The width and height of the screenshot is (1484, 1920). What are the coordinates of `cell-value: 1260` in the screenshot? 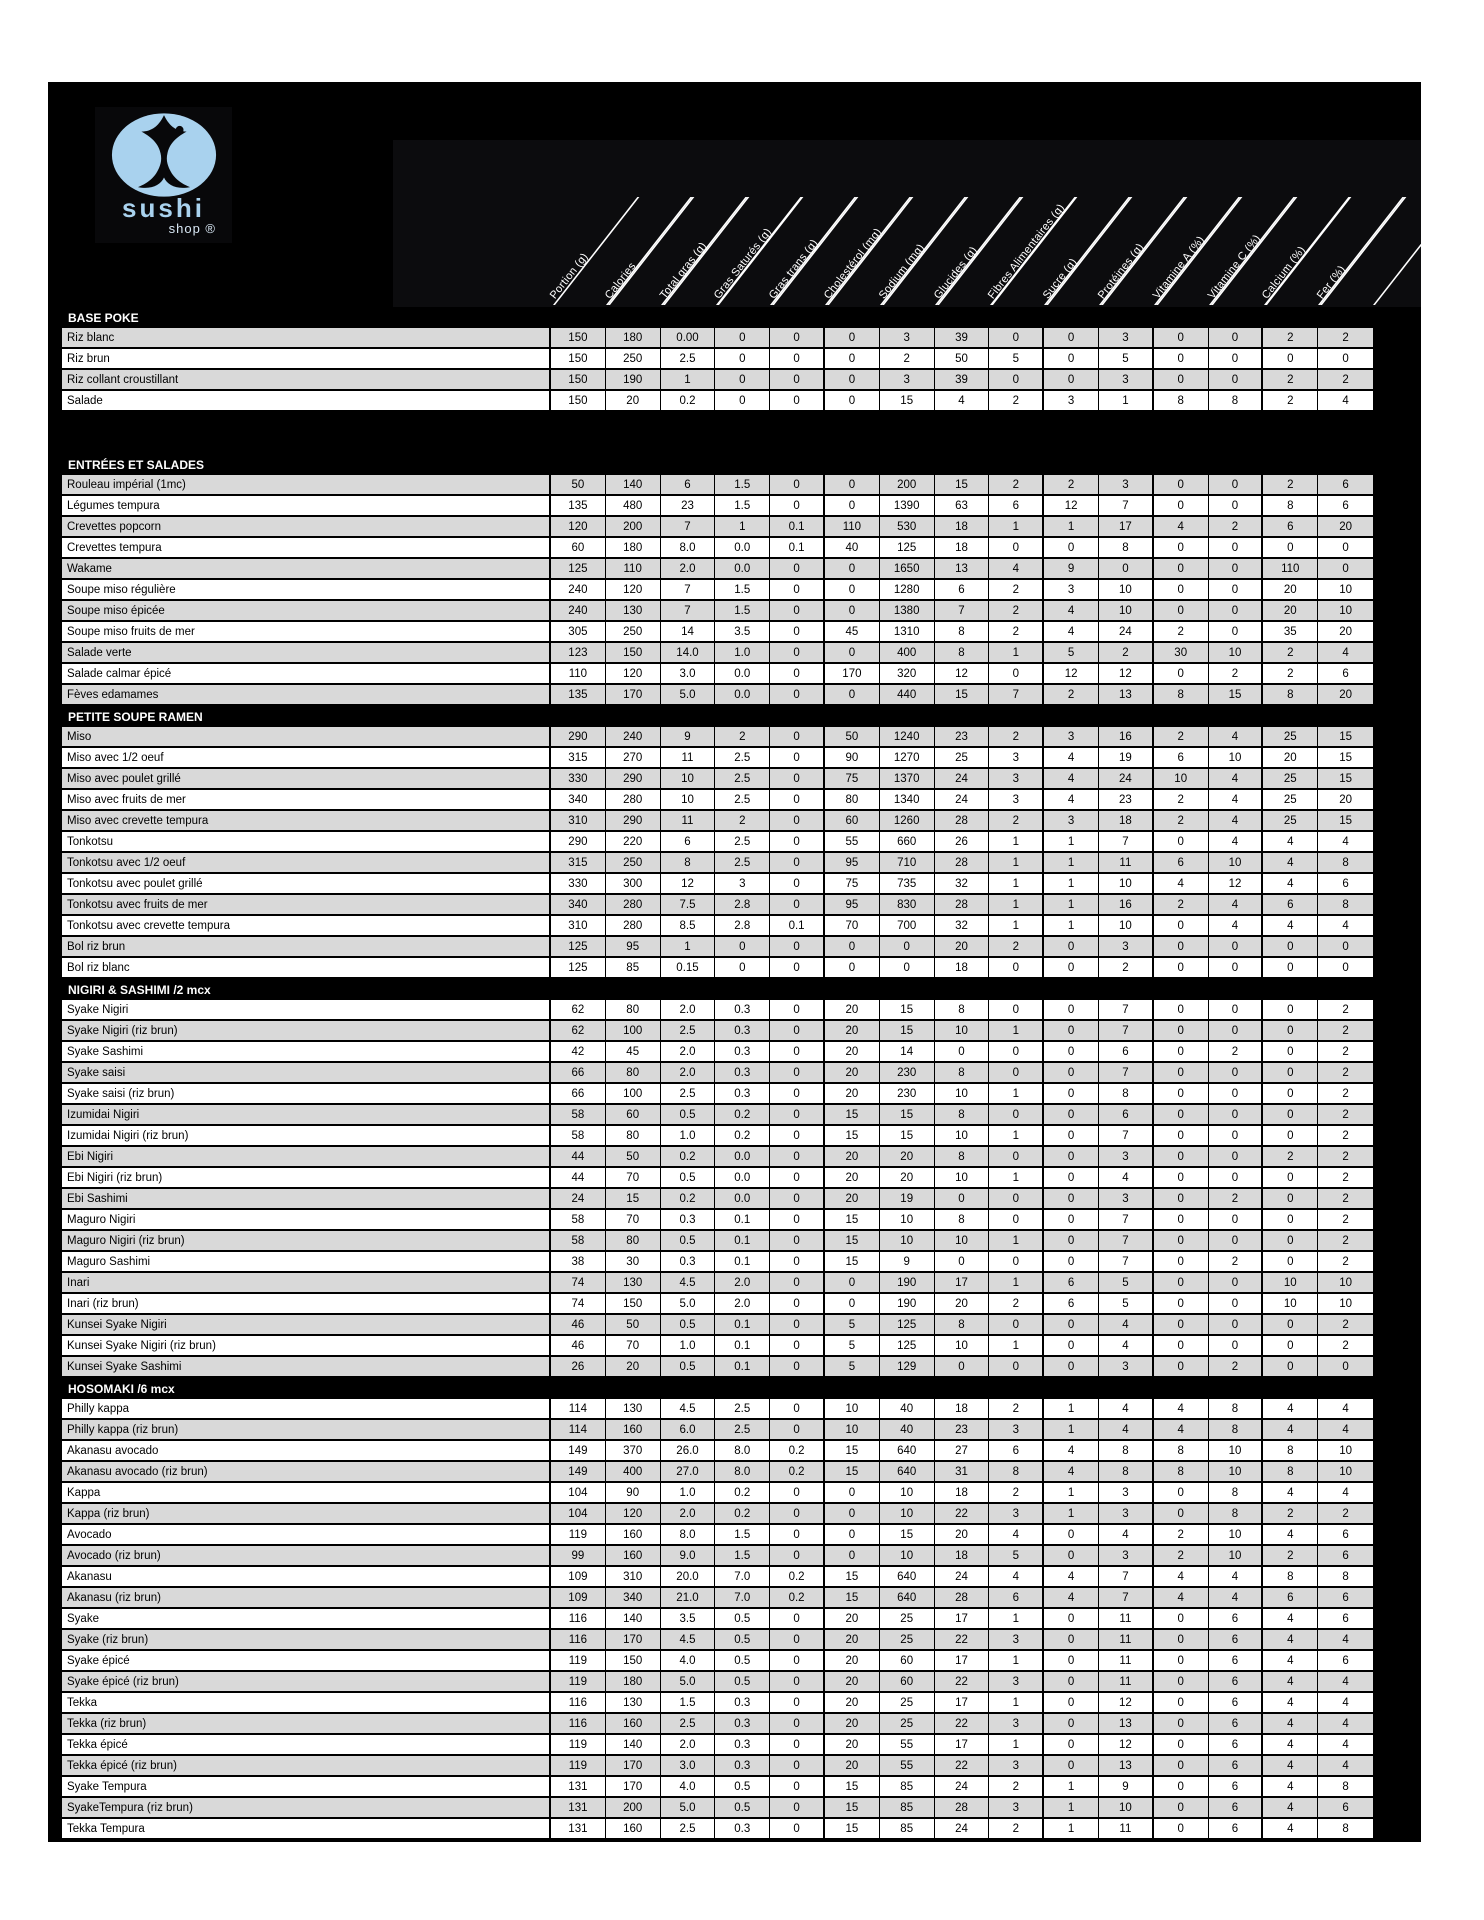 It's located at (907, 820).